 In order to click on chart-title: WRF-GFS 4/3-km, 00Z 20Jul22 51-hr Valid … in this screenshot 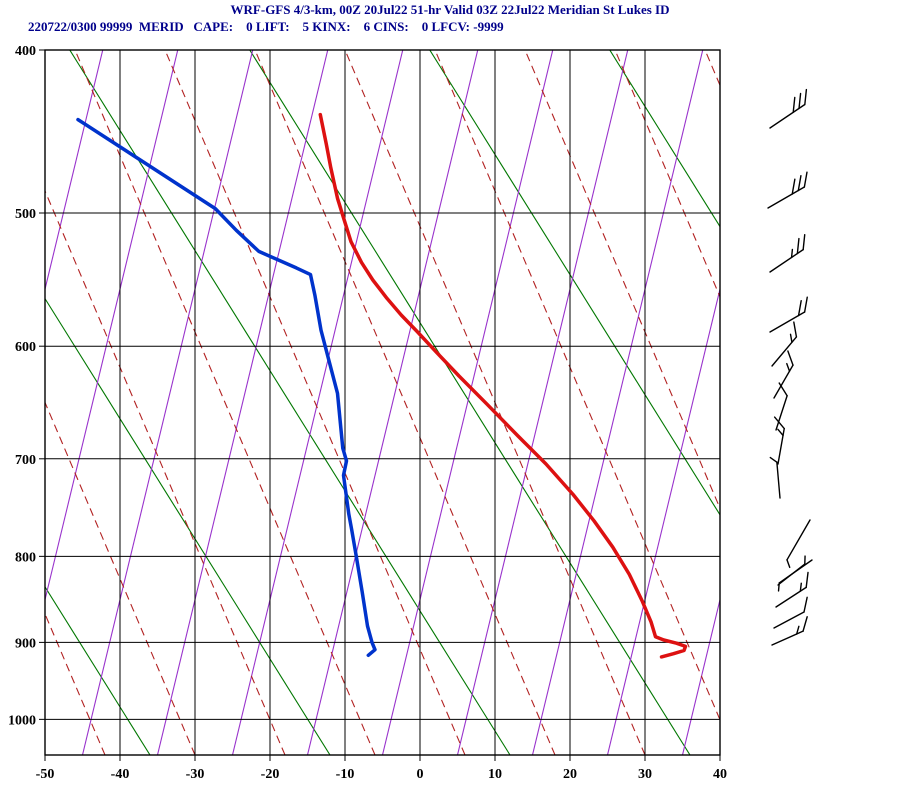, I will do `click(450, 9)`.